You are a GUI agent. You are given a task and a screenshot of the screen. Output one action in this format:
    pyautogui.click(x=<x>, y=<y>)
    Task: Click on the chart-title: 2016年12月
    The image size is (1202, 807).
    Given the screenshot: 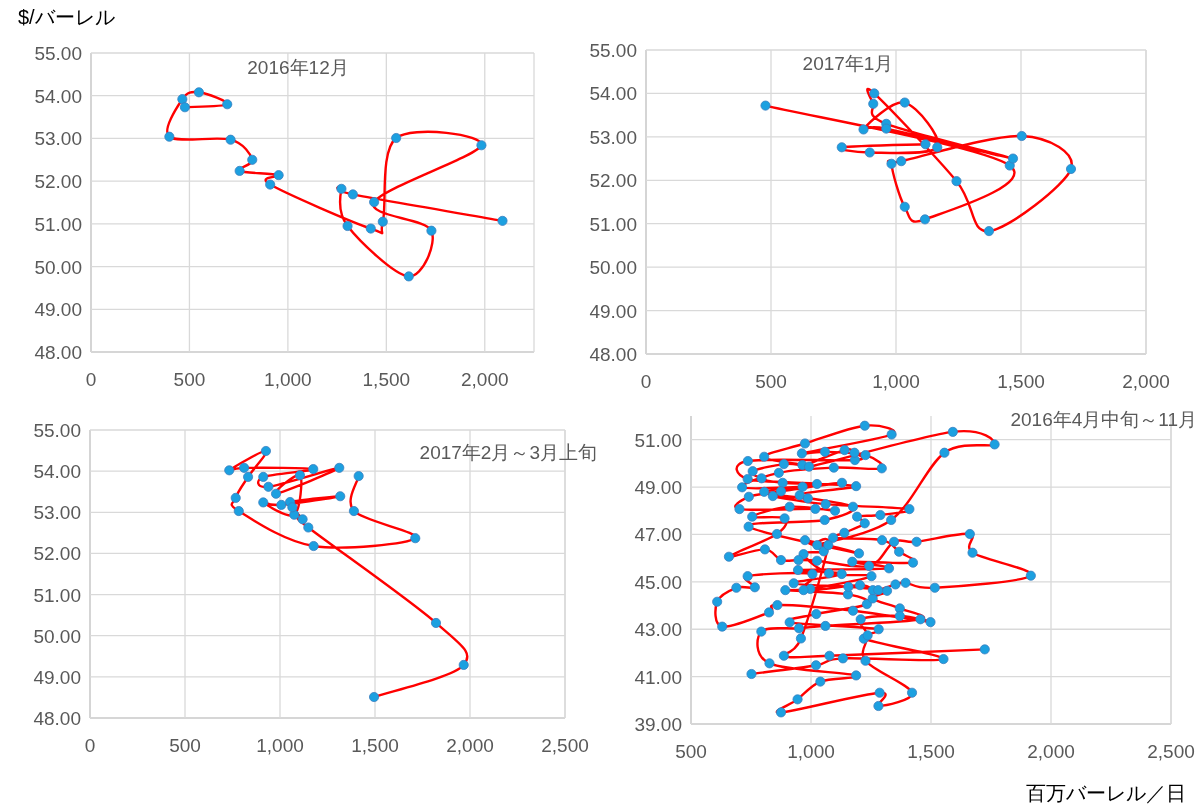 What is the action you would take?
    pyautogui.click(x=298, y=67)
    